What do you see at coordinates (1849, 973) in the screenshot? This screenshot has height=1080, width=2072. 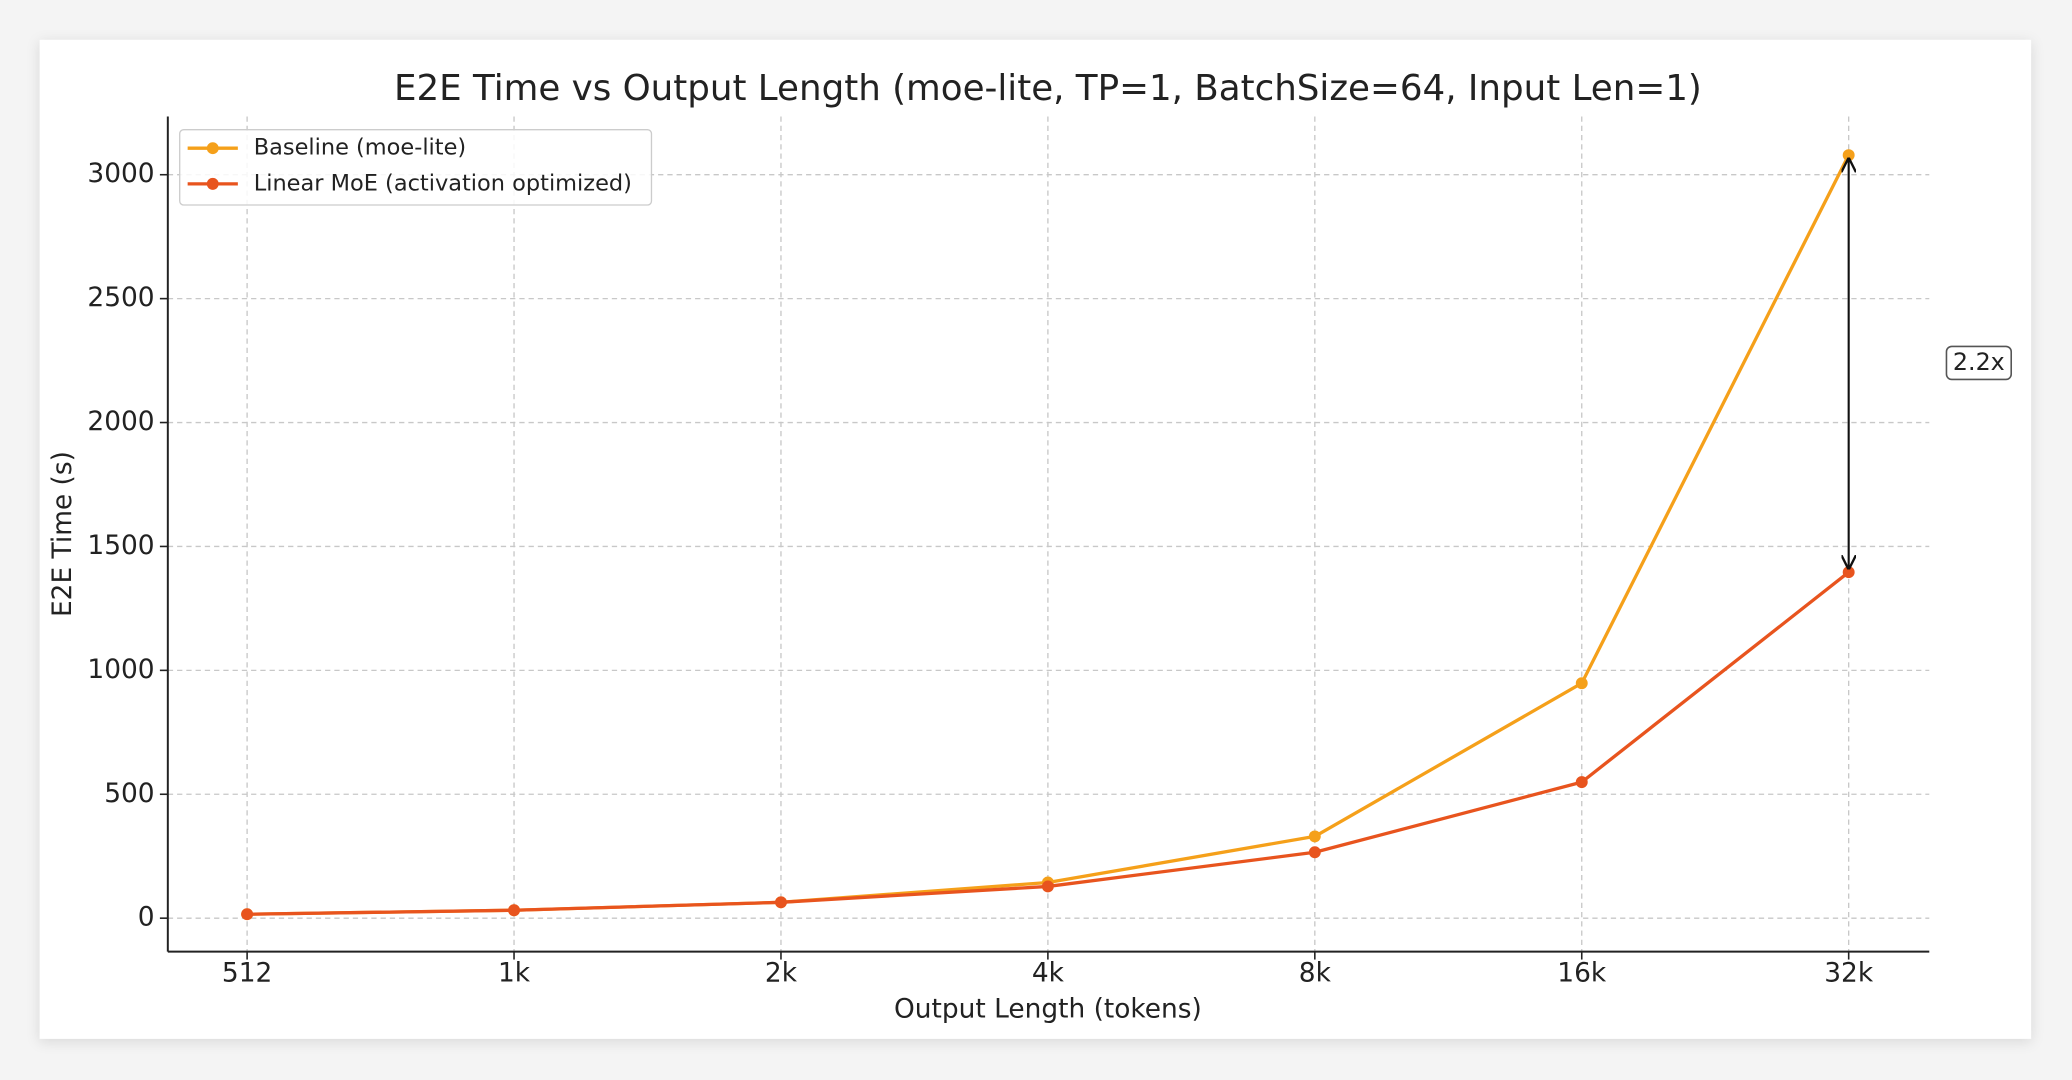 I see `x-tick-label: 32k` at bounding box center [1849, 973].